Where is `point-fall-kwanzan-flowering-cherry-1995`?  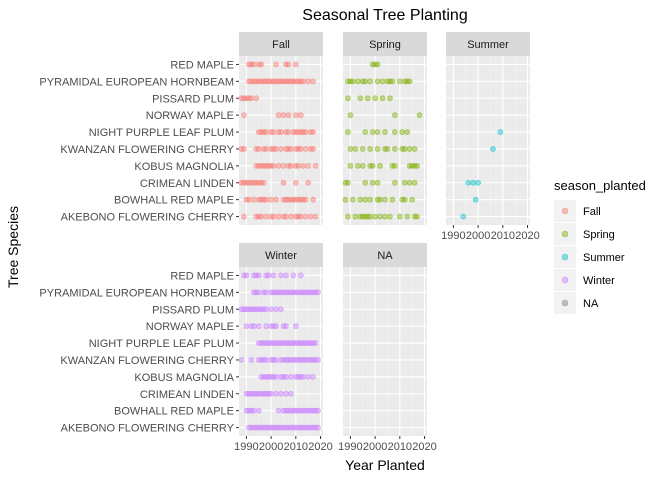 point-fall-kwanzan-flowering-cherry-1995 is located at coordinates (258, 149).